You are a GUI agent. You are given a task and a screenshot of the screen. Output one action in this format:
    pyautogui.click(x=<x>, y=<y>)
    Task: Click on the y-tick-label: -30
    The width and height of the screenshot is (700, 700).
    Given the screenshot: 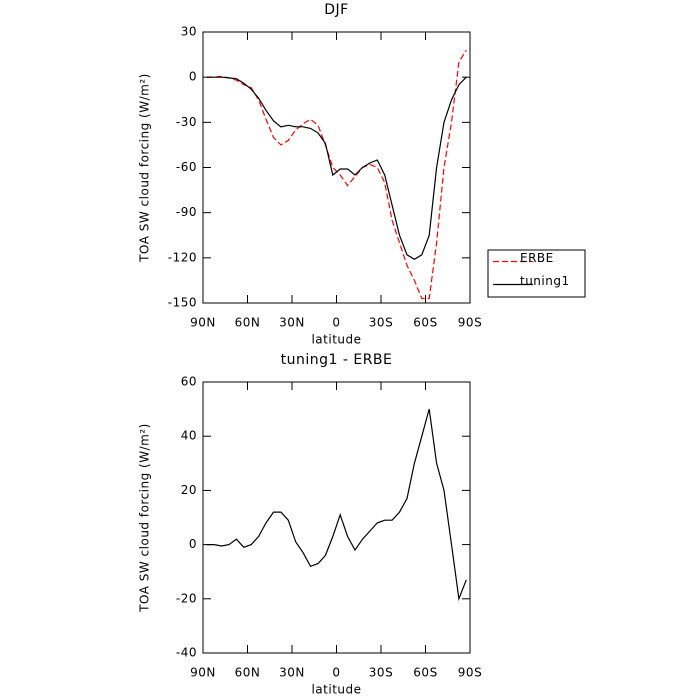 What is the action you would take?
    pyautogui.click(x=186, y=122)
    